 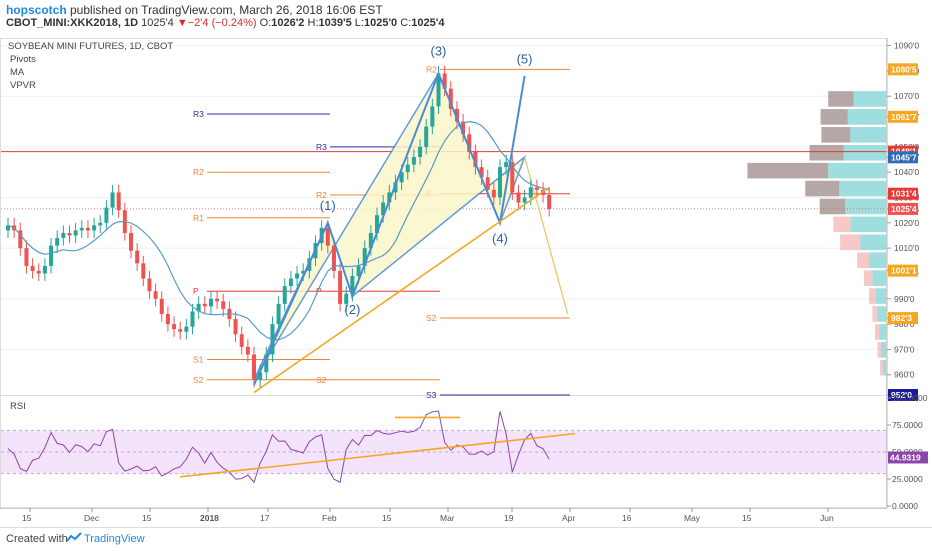 I want to click on pivot-label-2: R1, so click(x=198, y=218).